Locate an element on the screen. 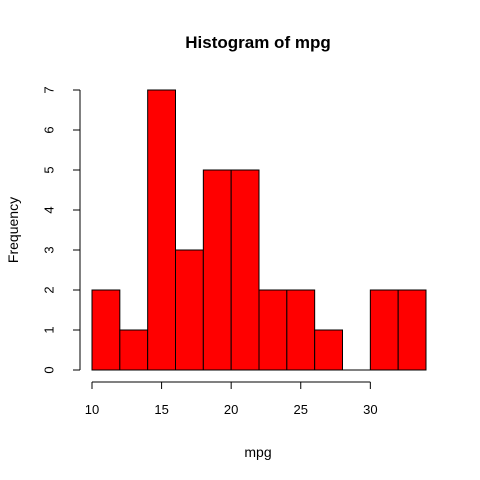 The height and width of the screenshot is (480, 480). x-tick-label-15: 15 is located at coordinates (161, 409).